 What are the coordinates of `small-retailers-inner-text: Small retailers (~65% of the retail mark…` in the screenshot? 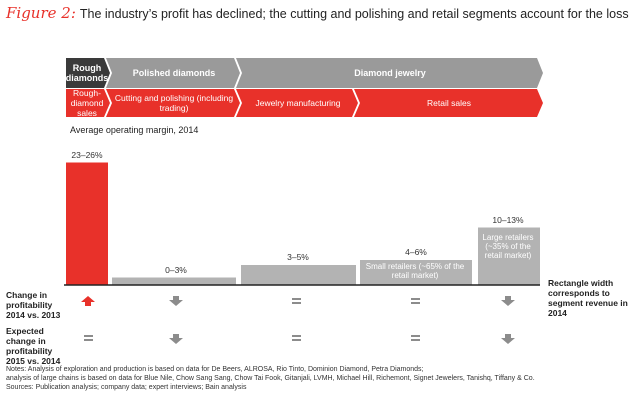 It's located at (415, 271).